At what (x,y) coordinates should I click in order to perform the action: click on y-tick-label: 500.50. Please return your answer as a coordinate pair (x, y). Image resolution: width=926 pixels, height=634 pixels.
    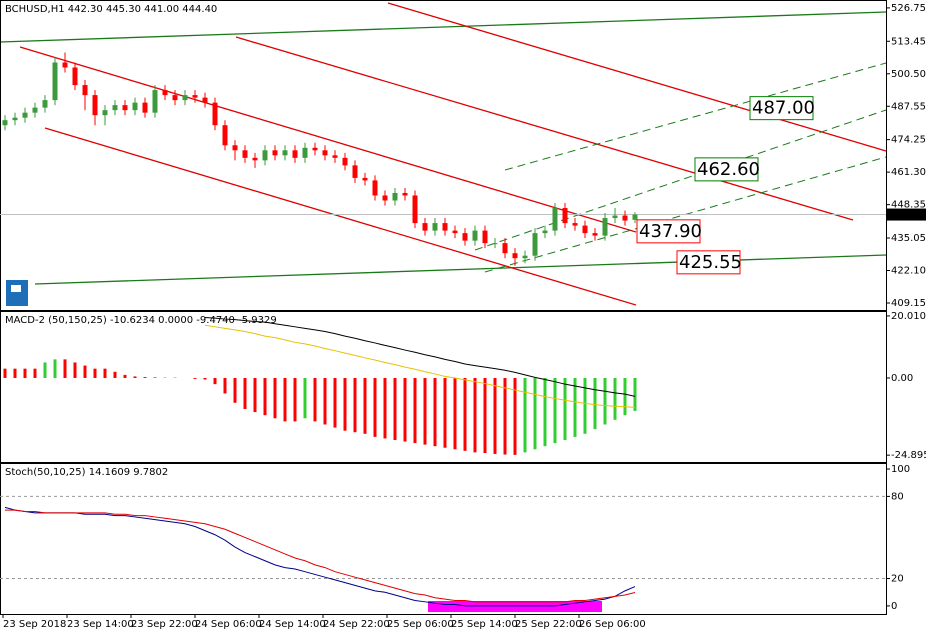
    Looking at the image, I should click on (908, 74).